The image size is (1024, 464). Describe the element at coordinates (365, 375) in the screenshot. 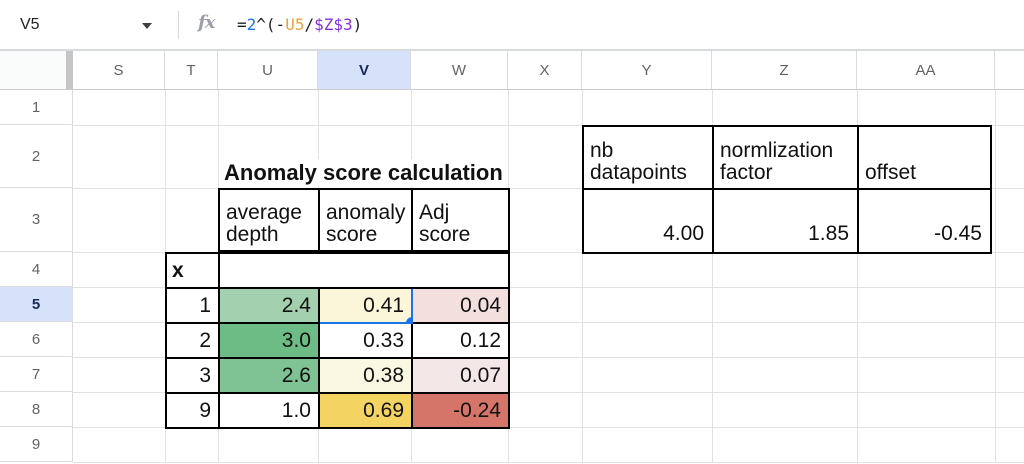

I see `cell-V7: 0.38` at that location.